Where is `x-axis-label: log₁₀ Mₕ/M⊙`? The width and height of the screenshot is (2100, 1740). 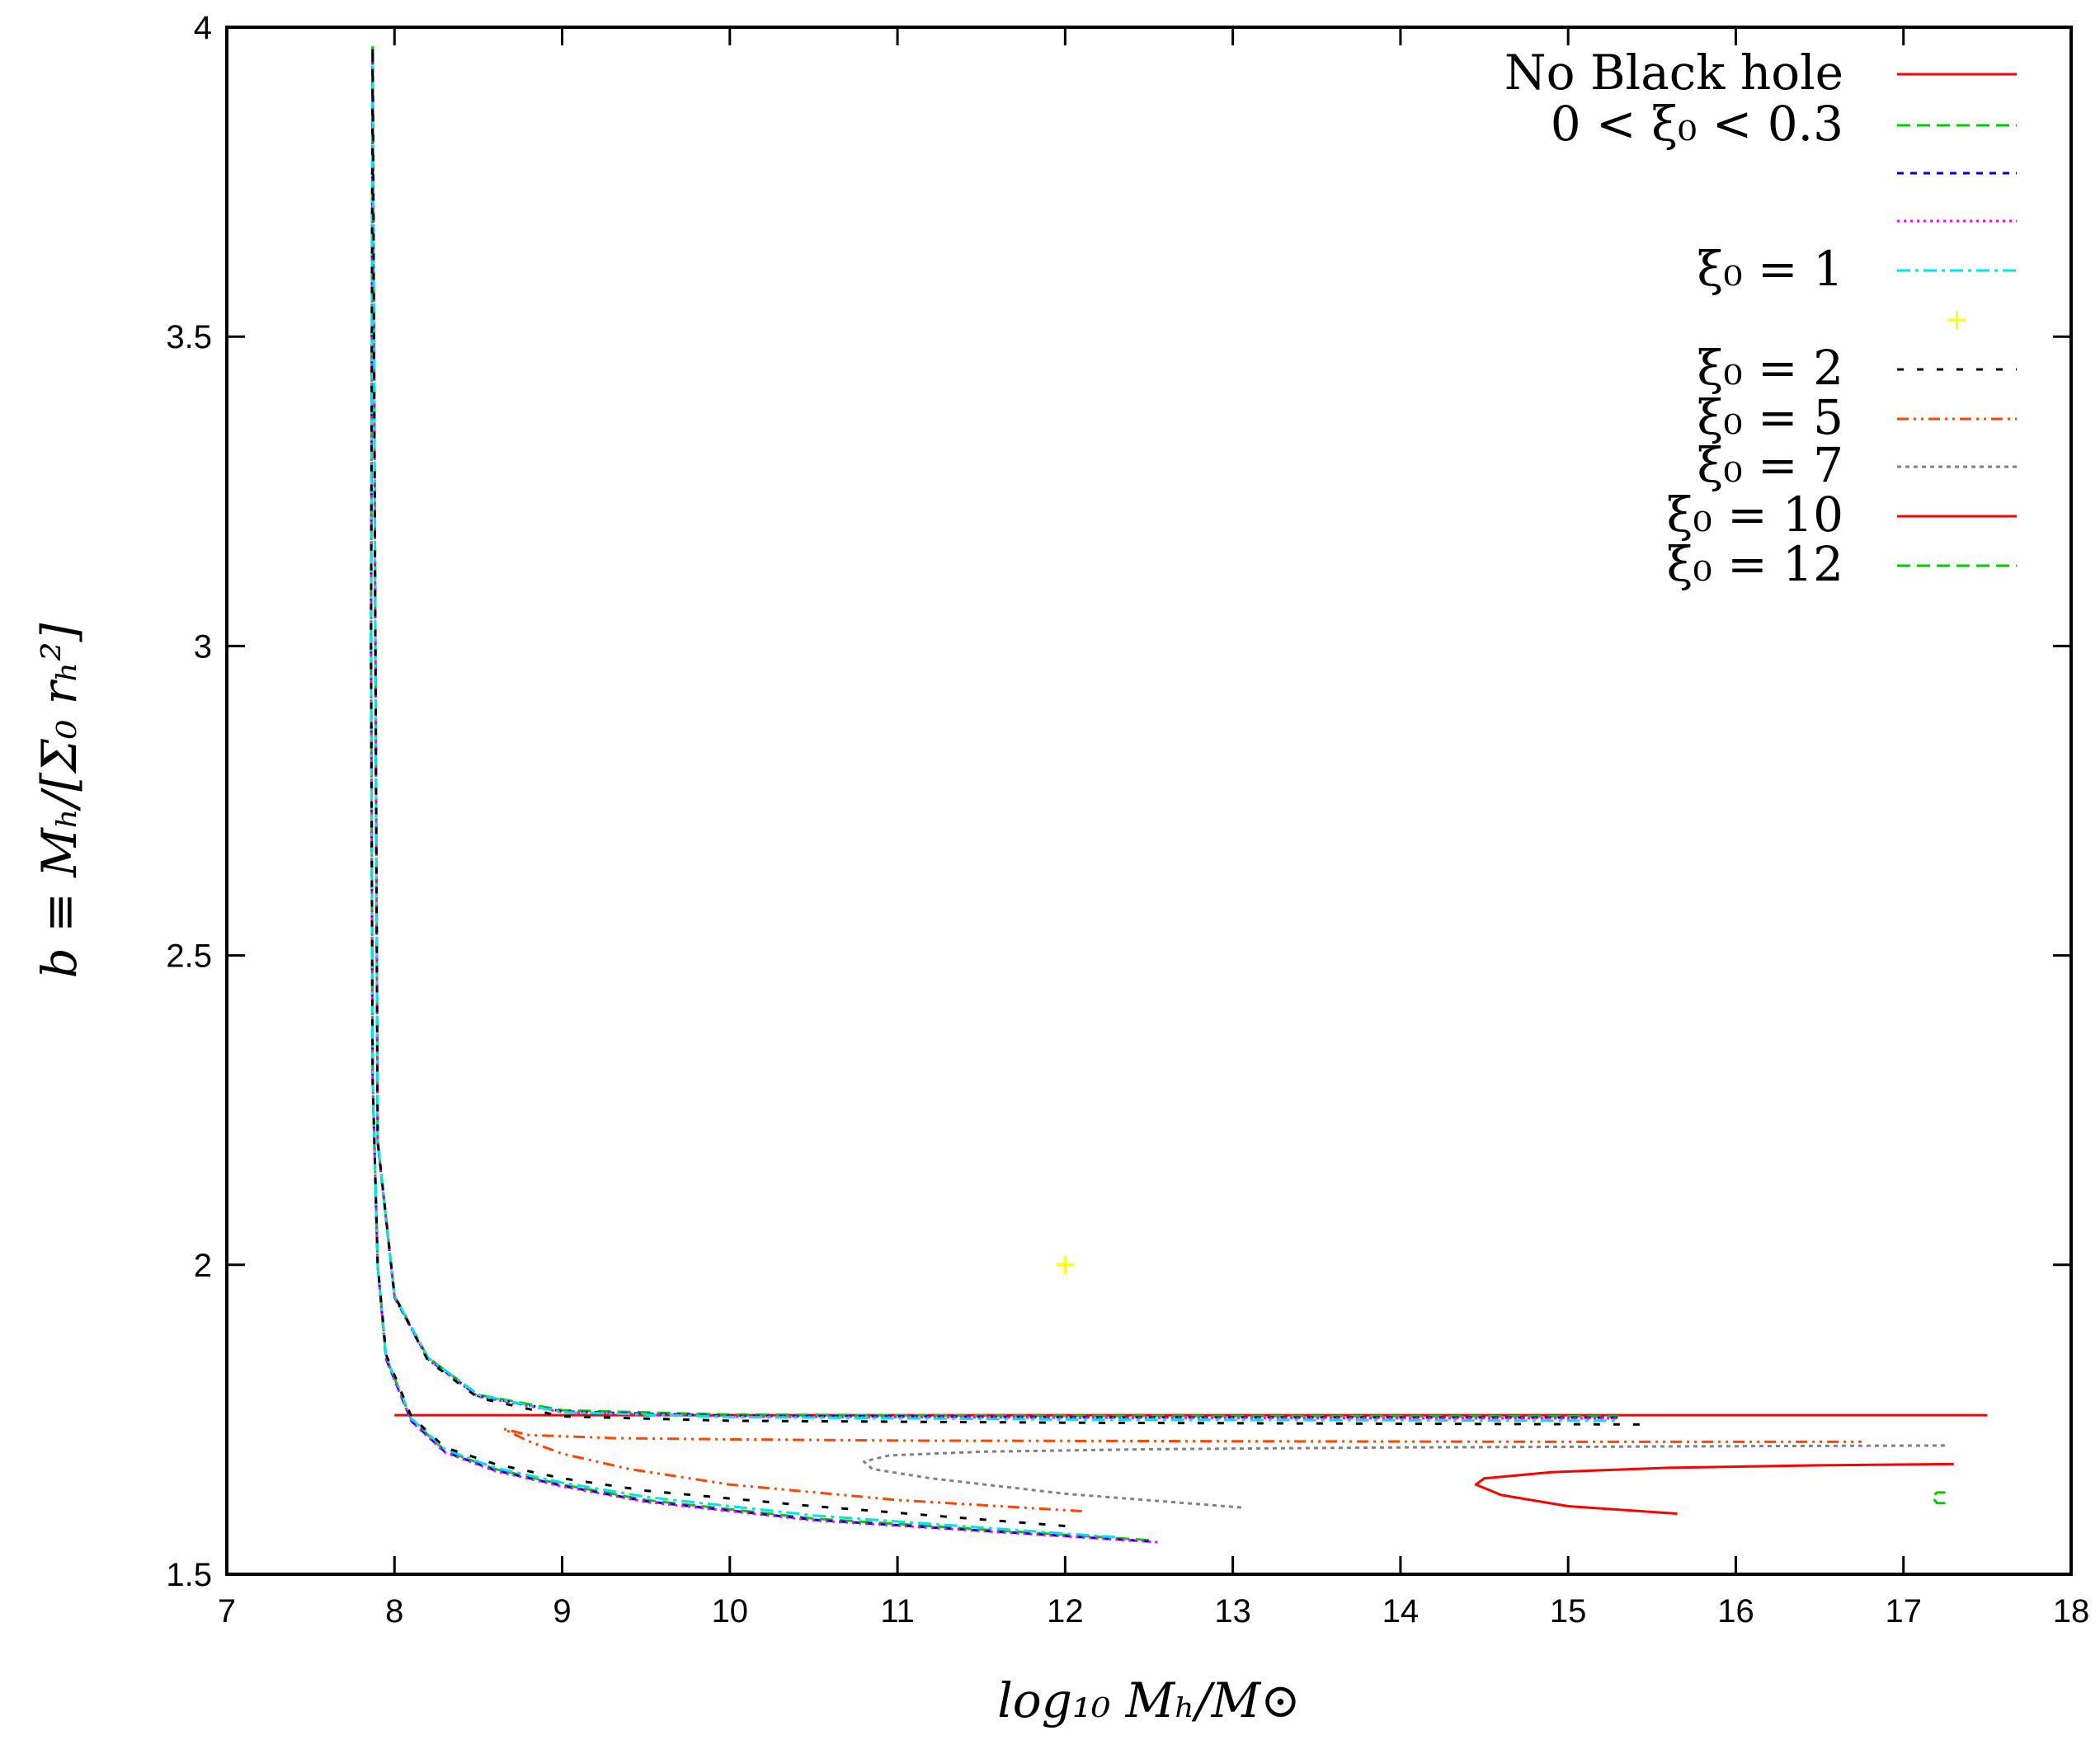
x-axis-label: log₁₀ Mₕ/M⊙ is located at coordinates (1149, 1700).